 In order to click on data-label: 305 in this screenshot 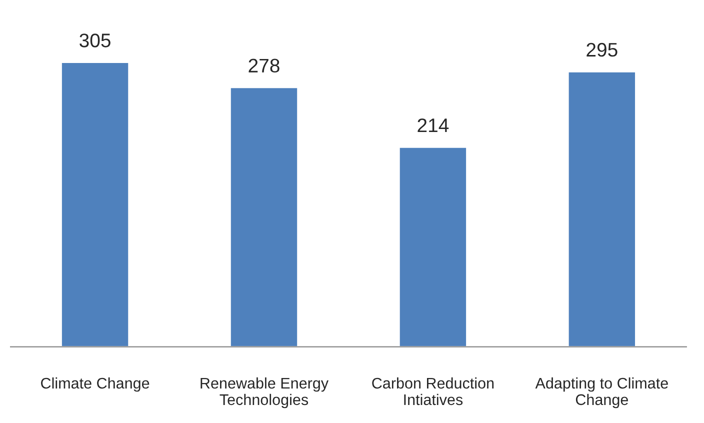, I will do `click(95, 41)`.